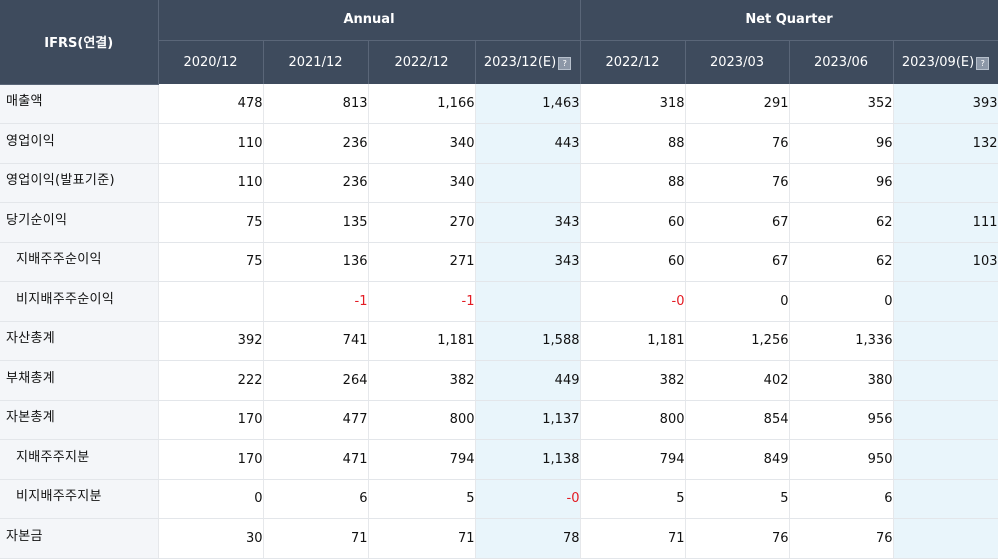 This screenshot has width=998, height=559. I want to click on table-cell: 794, so click(633, 459).